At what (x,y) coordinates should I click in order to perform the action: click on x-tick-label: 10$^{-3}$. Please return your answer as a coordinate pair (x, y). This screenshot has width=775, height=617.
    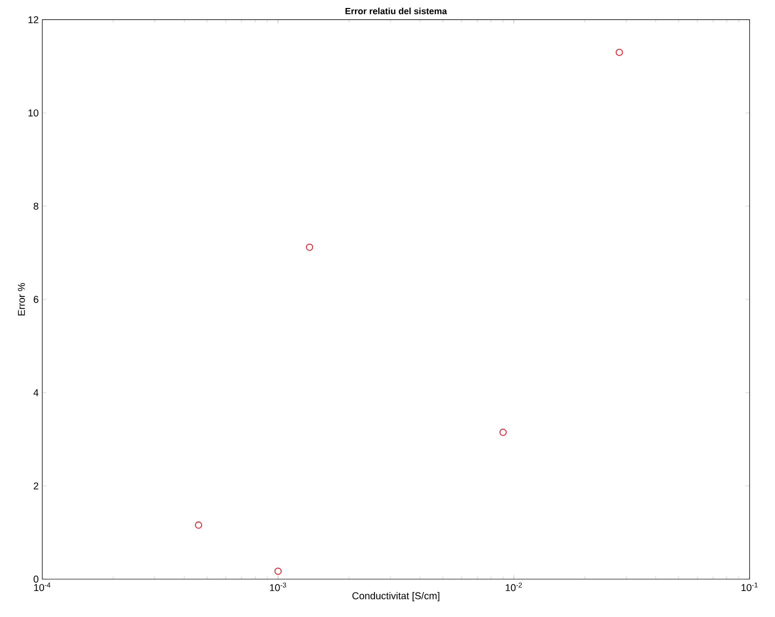
    Looking at the image, I should click on (278, 587).